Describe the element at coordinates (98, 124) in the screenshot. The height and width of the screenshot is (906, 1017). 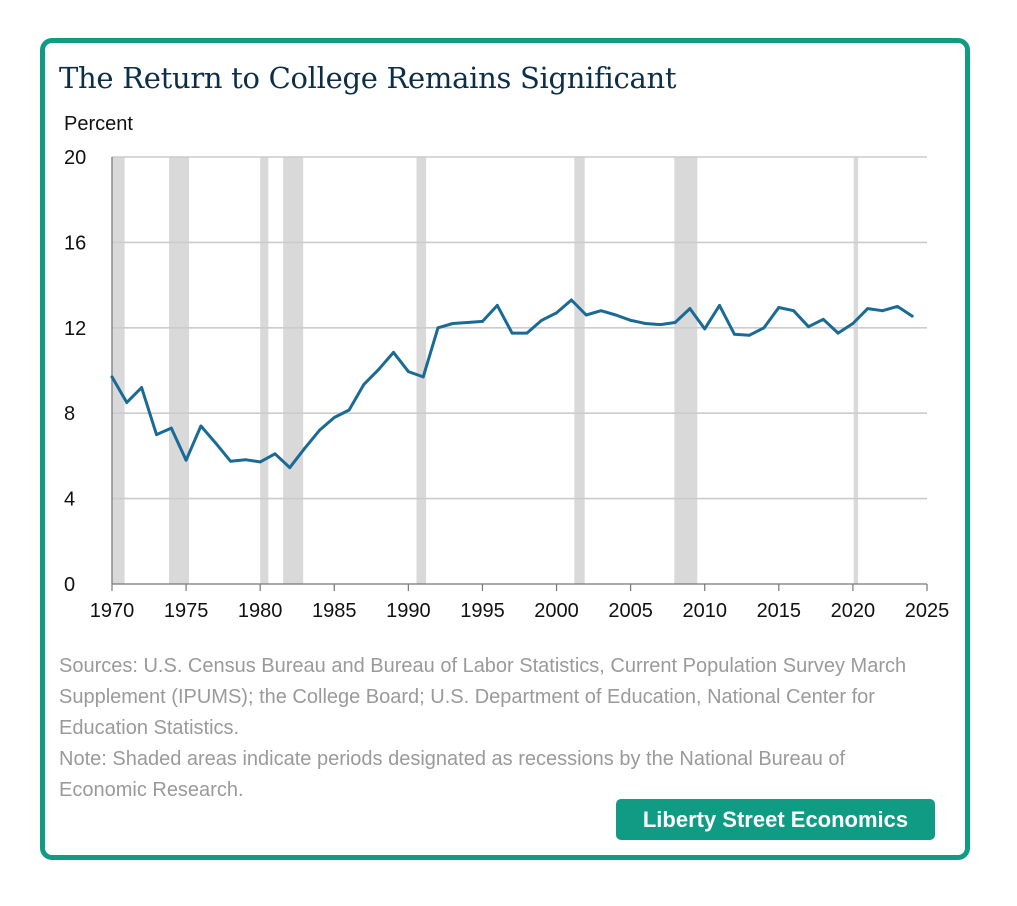
I see `y-axis-label: Percent` at that location.